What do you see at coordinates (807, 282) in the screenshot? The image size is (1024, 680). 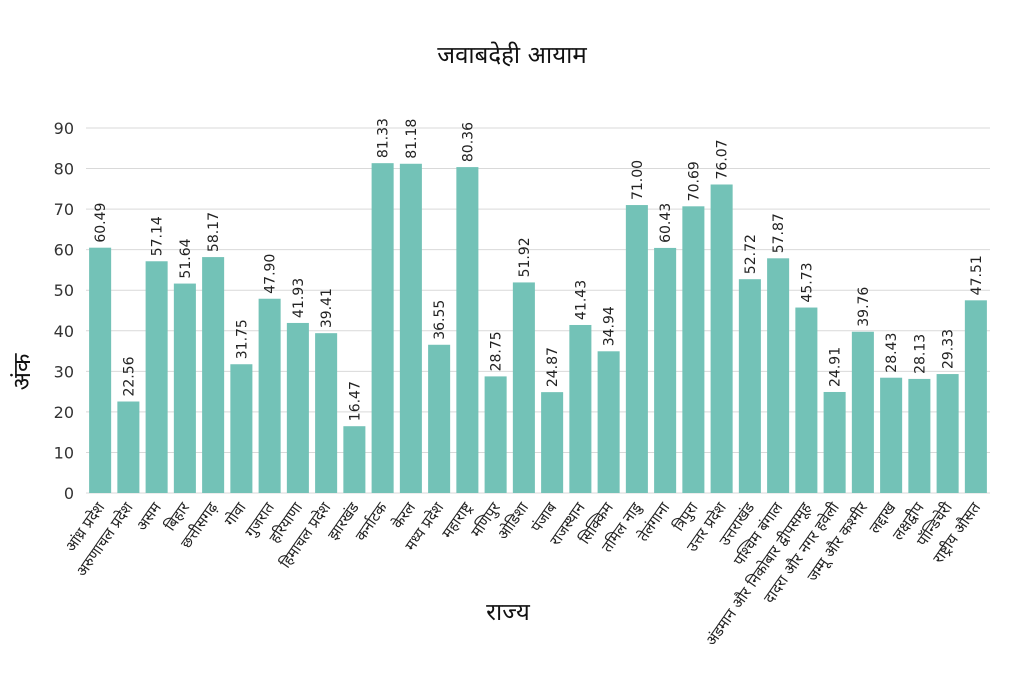 I see `value-label: 45.73` at bounding box center [807, 282].